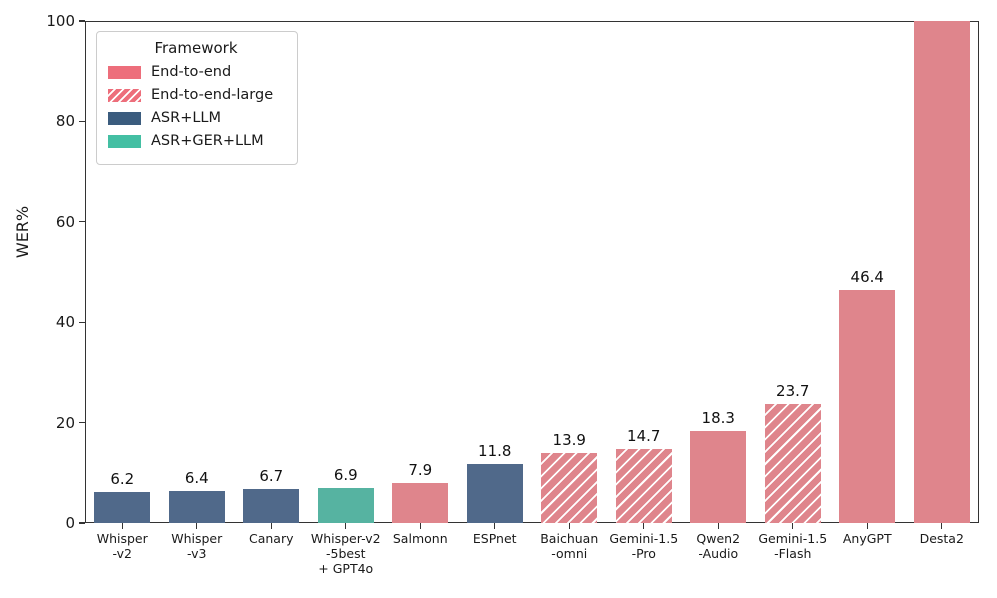 The width and height of the screenshot is (997, 598). Describe the element at coordinates (867, 538) in the screenshot. I see `x-tick-label: AnyGPT` at that location.